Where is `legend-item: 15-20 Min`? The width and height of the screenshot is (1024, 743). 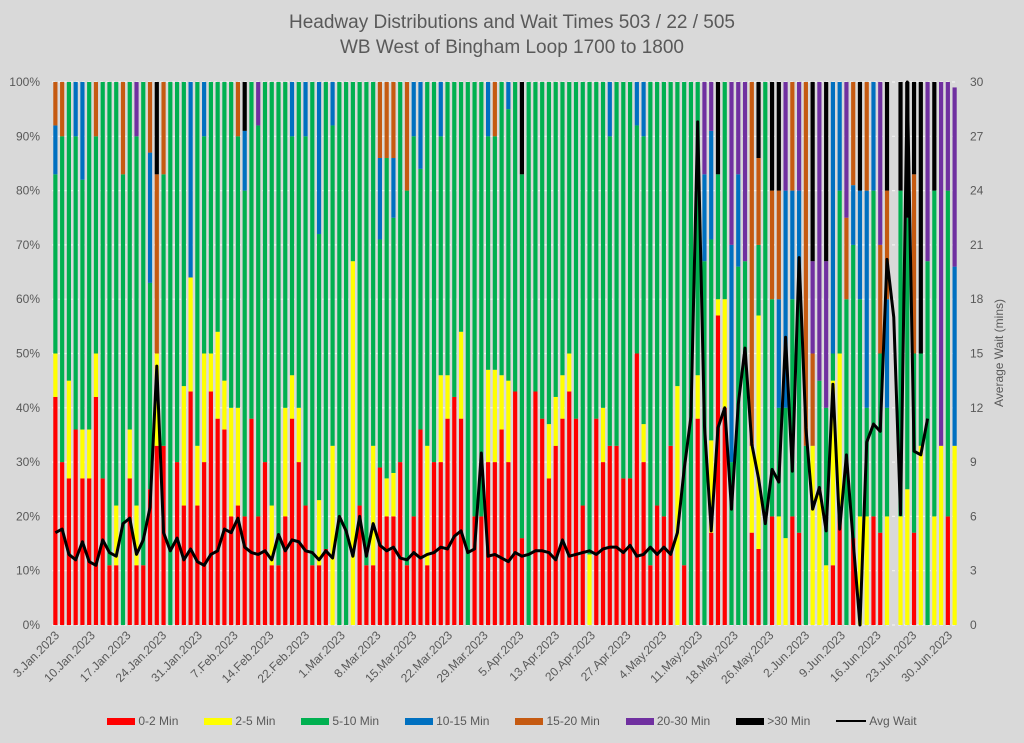
legend-item: 15-20 Min is located at coordinates (557, 721).